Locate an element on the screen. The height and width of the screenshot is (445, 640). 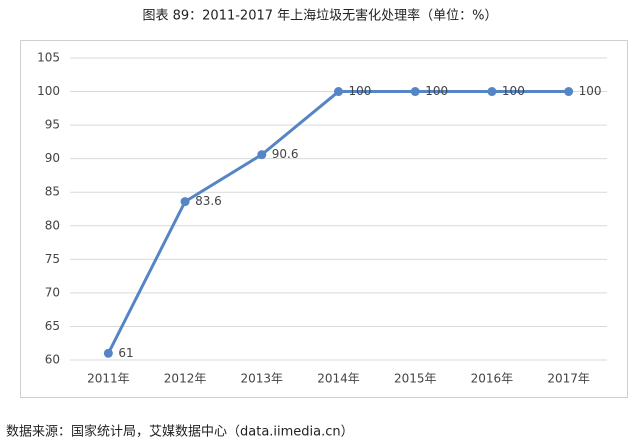
chart-title: 图表 89：2011-2017 年上海垃圾无害化处理率（单位：%） is located at coordinates (319, 16).